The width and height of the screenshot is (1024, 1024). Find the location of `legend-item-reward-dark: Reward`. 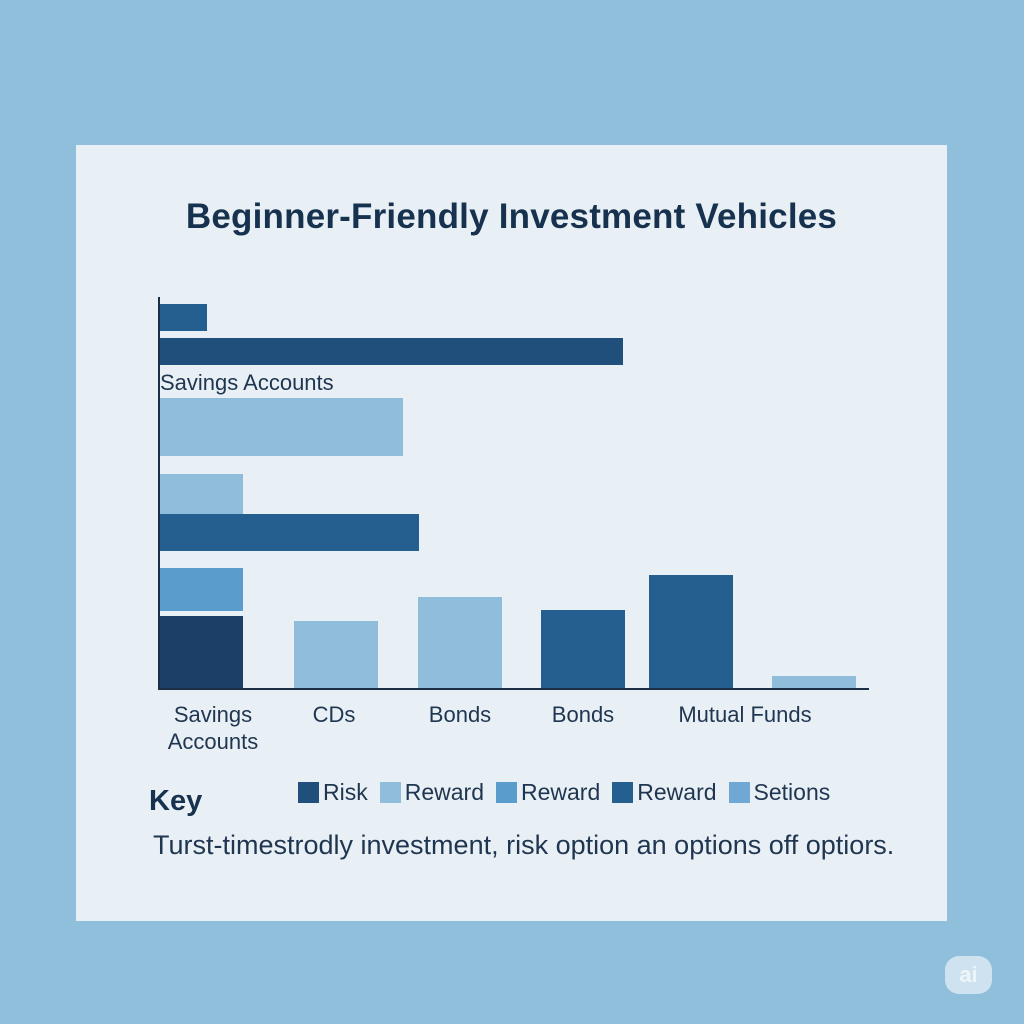

legend-item-reward-dark: Reward is located at coordinates (664, 792).